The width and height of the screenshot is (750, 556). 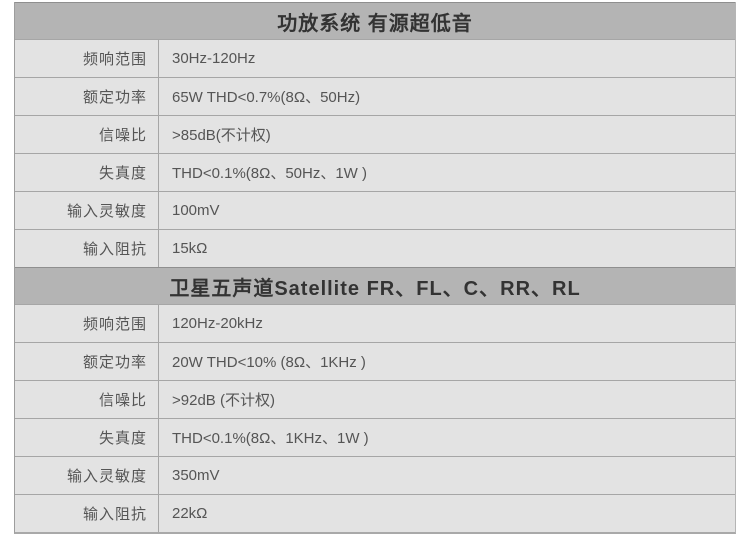 What do you see at coordinates (266, 97) in the screenshot?
I see `spec-value: 65W THD<0.7%(8Ω、50Hz)` at bounding box center [266, 97].